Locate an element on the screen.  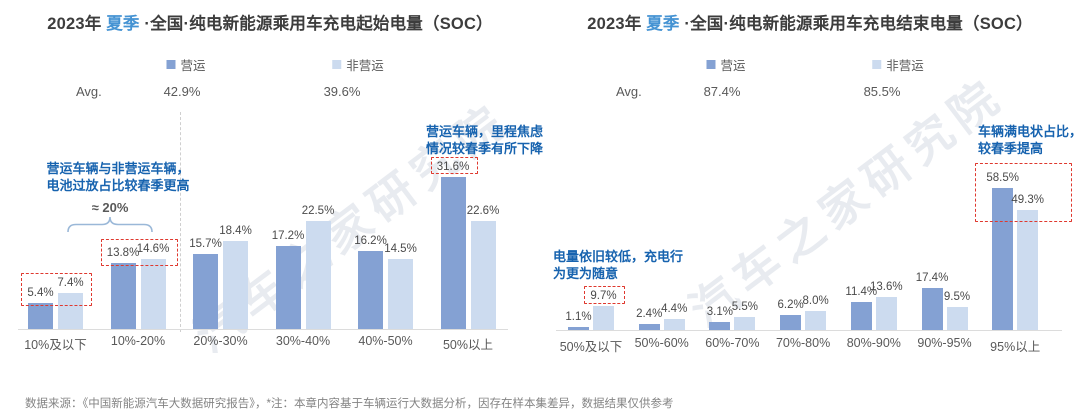
bar-value-label: 22.5% is located at coordinates (318, 211).